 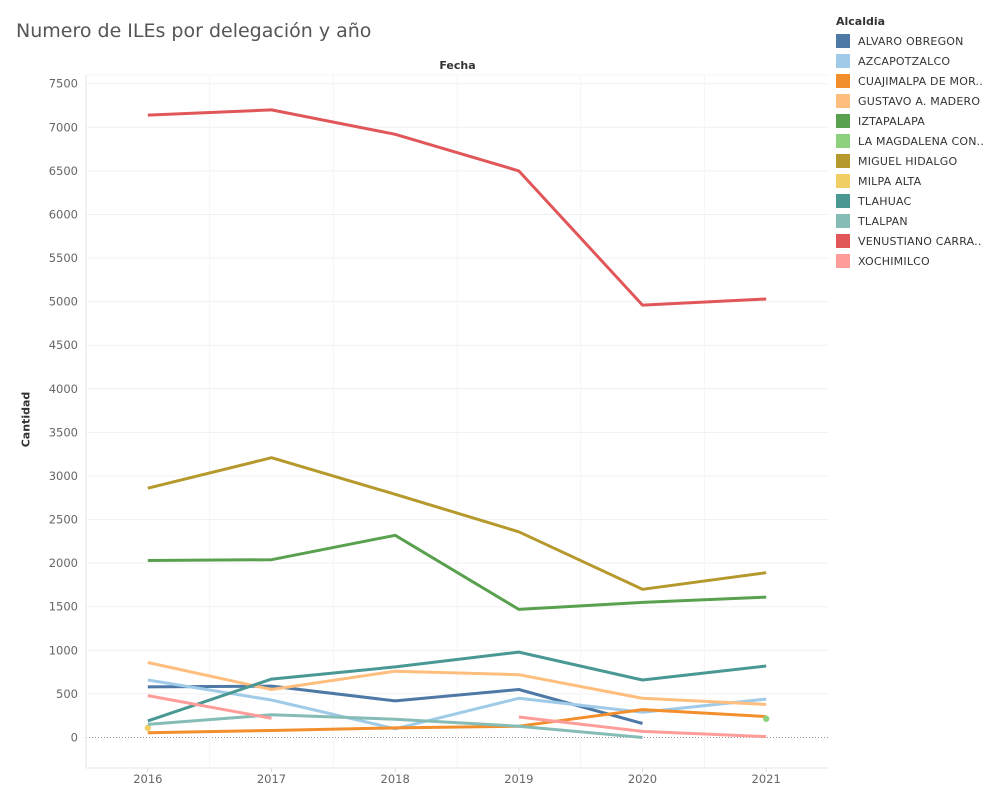 I want to click on legend-item: GUSTAVO A. MADERO, so click(x=916, y=101).